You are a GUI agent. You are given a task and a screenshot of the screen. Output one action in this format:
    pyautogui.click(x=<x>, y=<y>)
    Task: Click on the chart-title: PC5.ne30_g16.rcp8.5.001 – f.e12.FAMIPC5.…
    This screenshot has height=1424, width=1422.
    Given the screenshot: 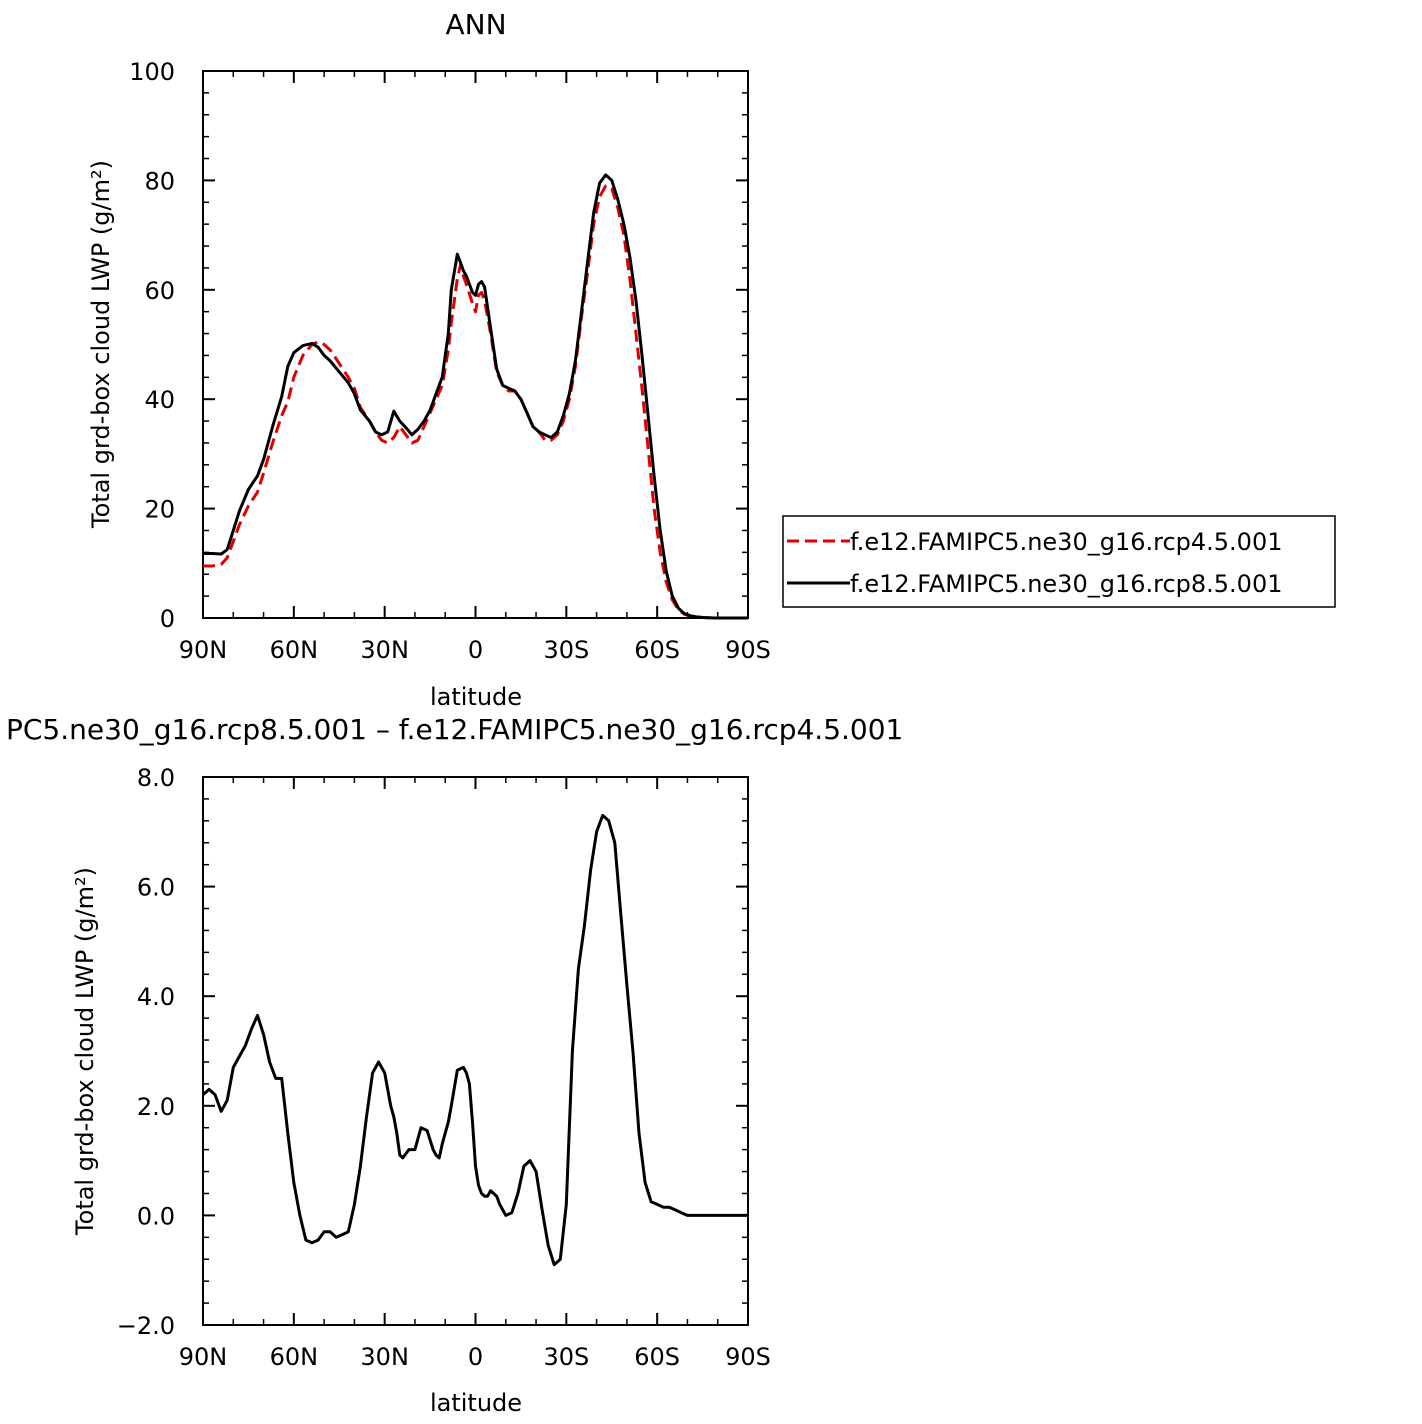 What is the action you would take?
    pyautogui.click(x=454, y=729)
    